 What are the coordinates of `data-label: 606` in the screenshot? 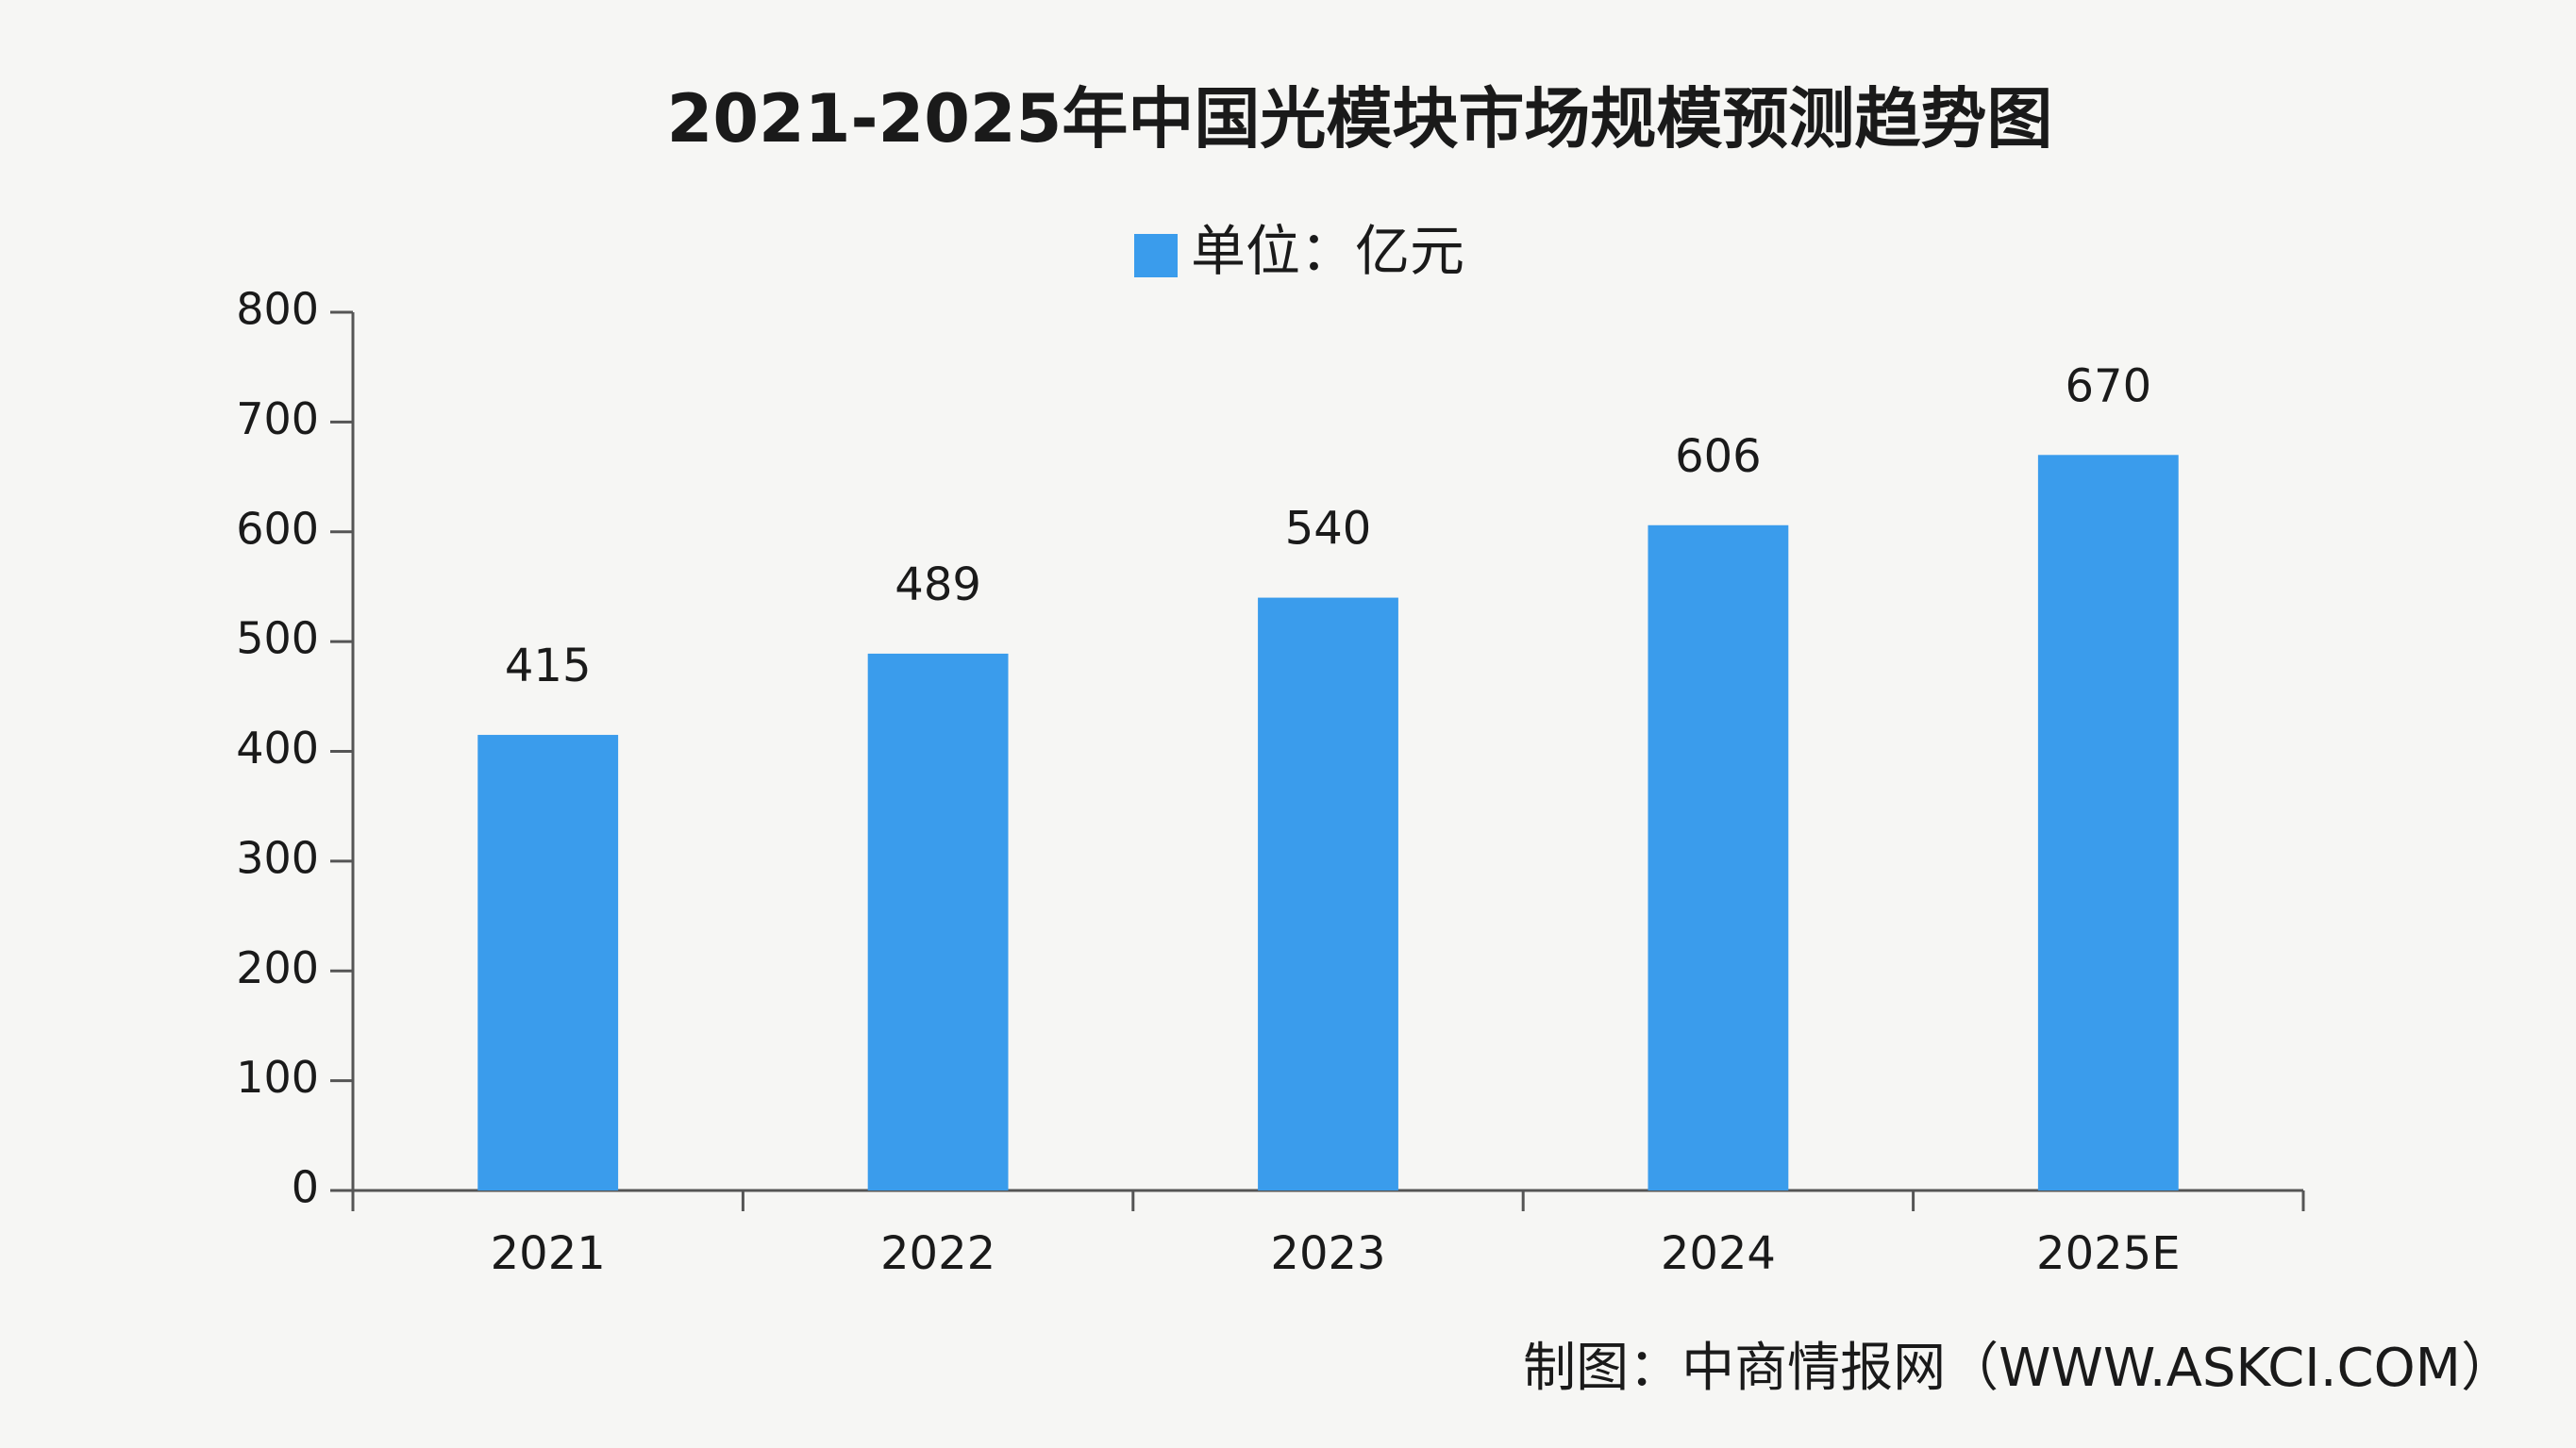 It's located at (1718, 456).